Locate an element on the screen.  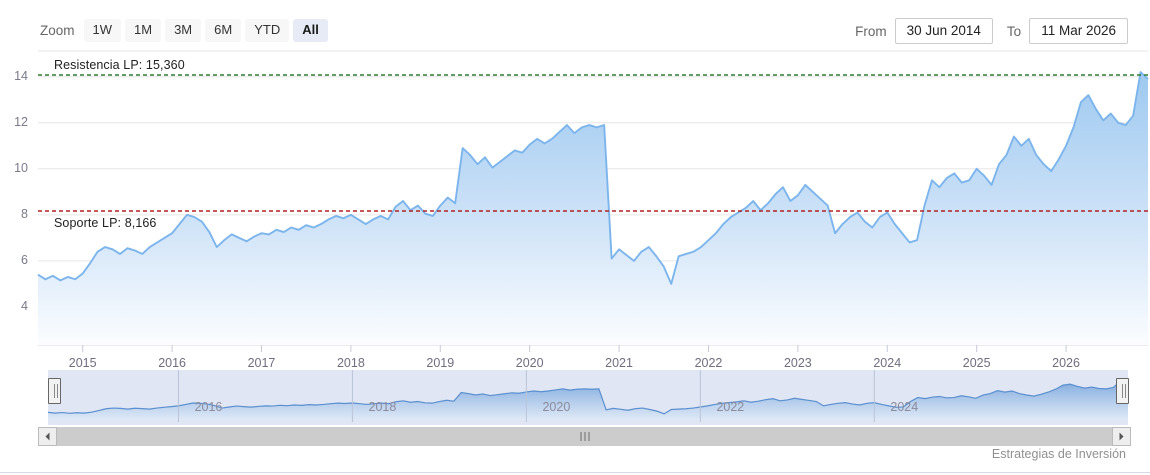
resistance-line-label: Resistencia LP: 15,360 is located at coordinates (119, 65).